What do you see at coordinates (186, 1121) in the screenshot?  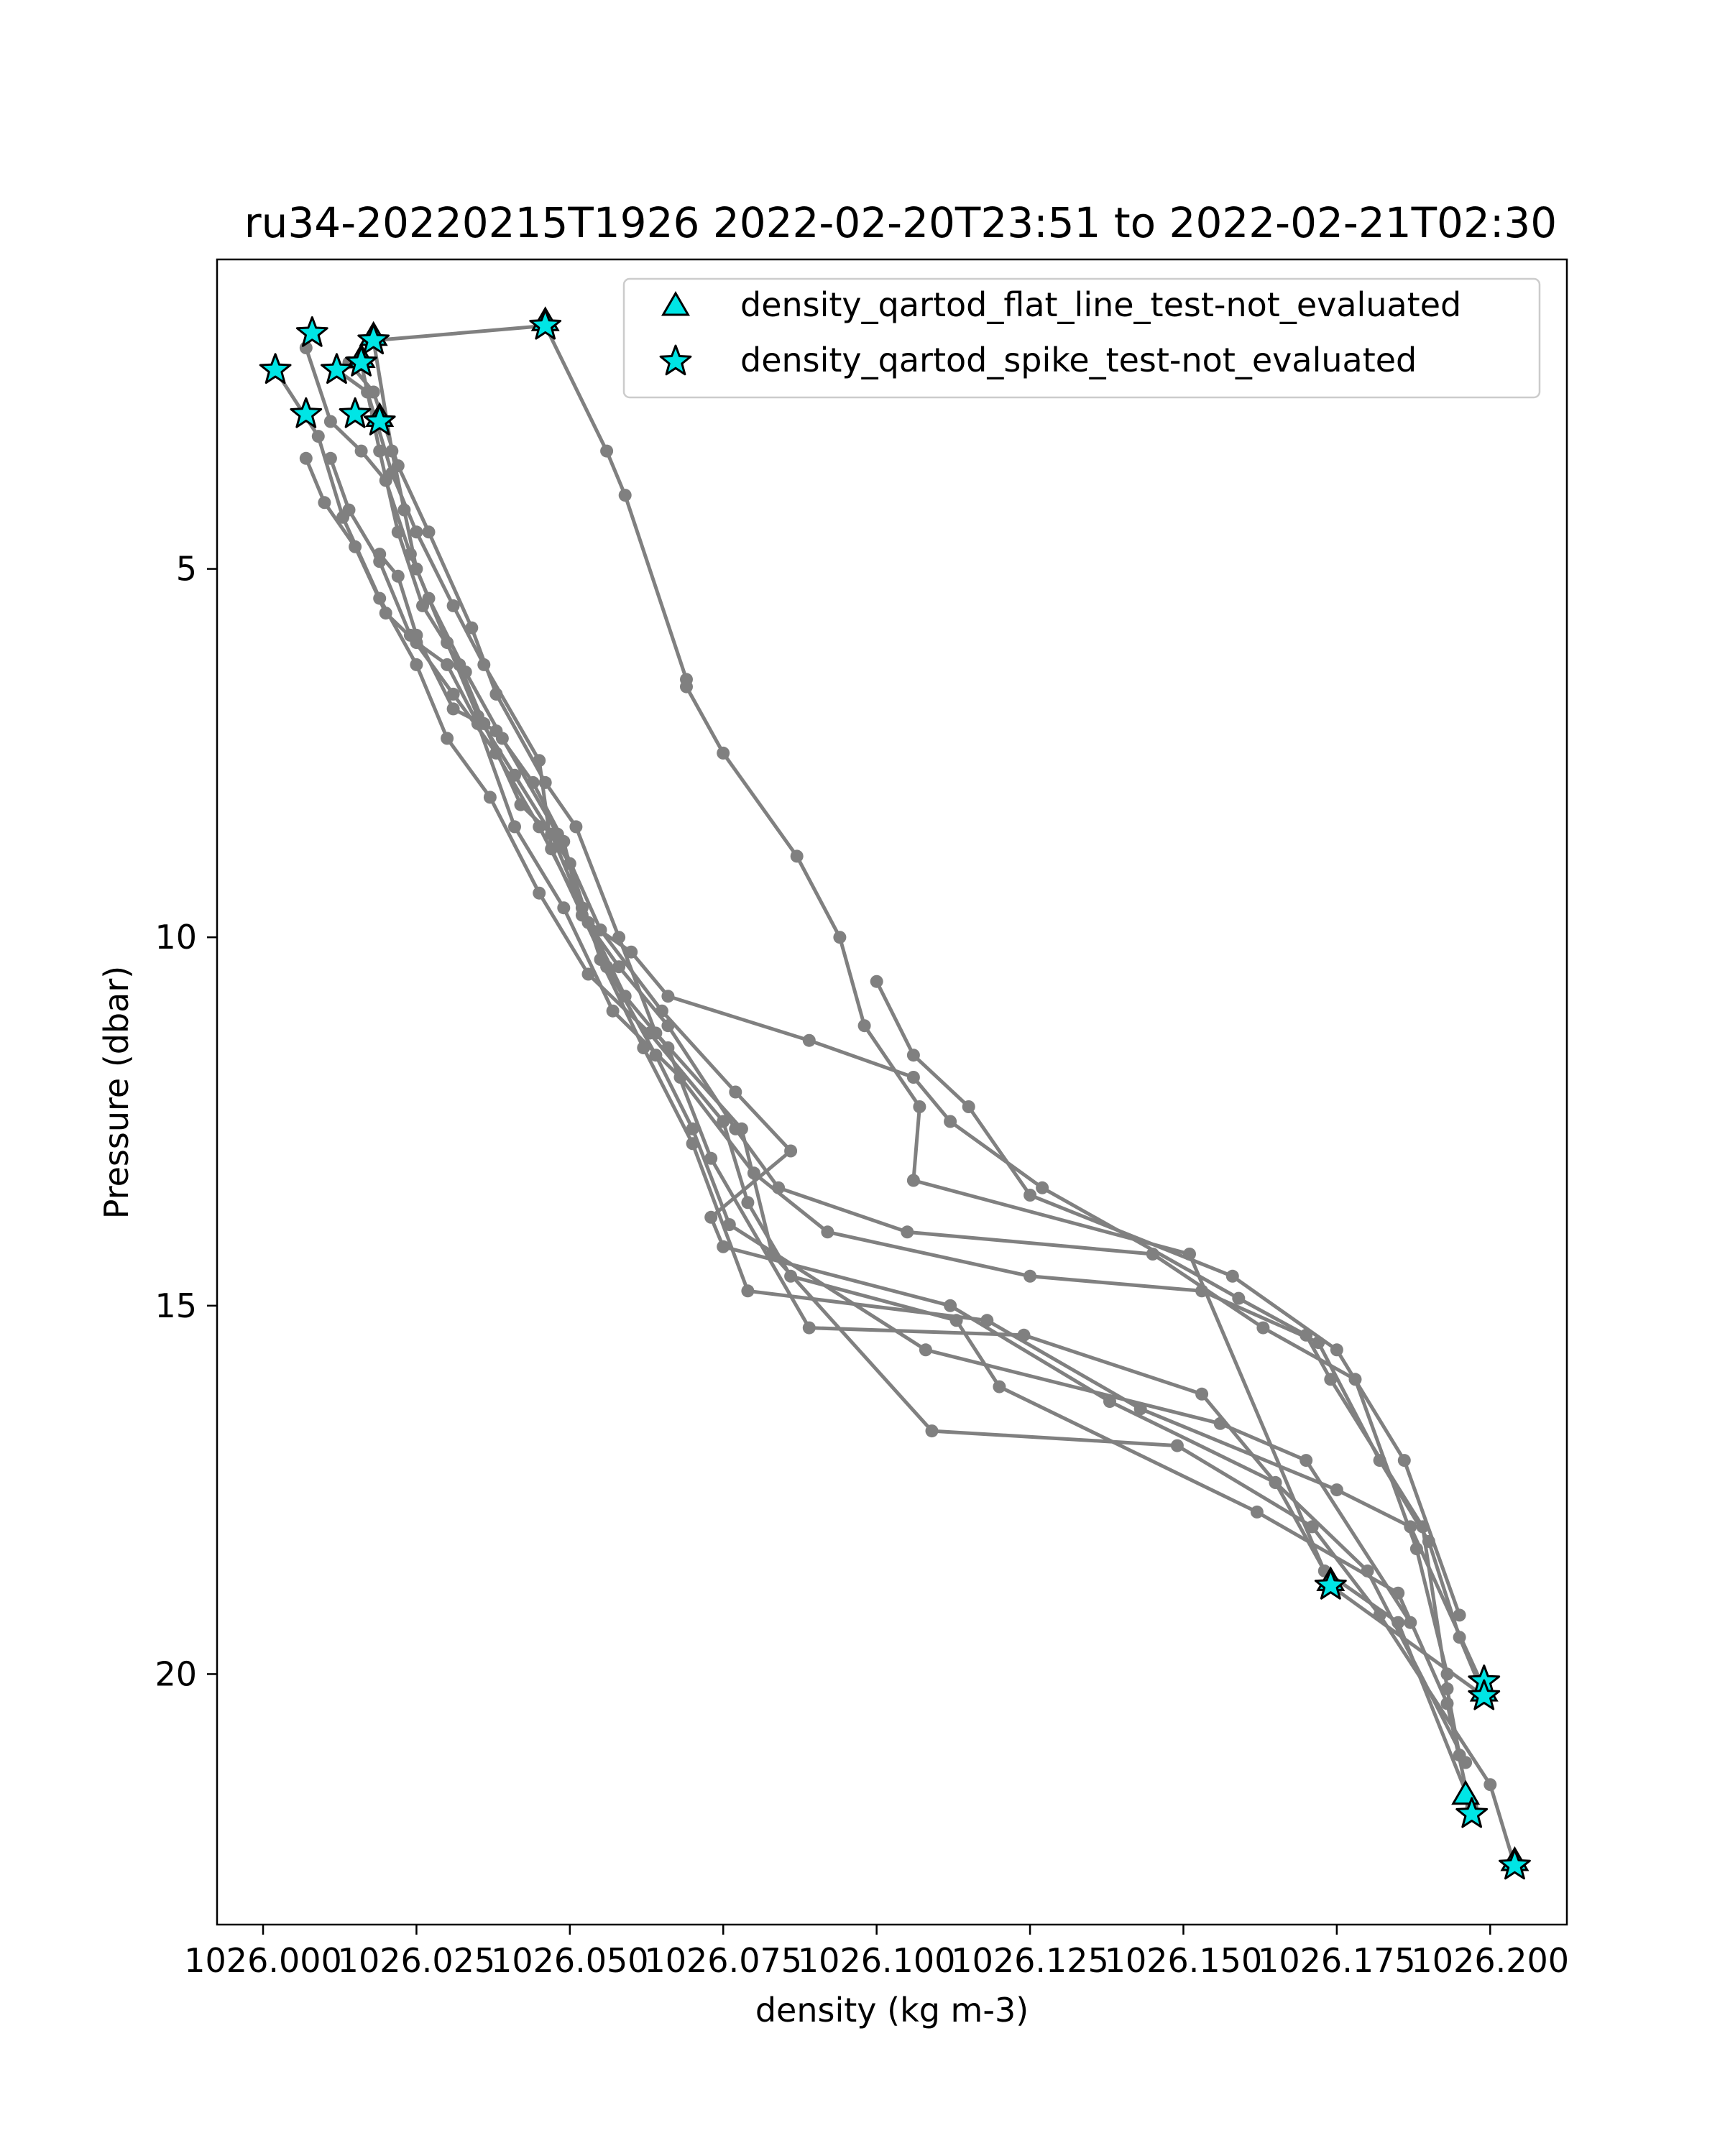 I see `y-axis: 5 10 15 20` at bounding box center [186, 1121].